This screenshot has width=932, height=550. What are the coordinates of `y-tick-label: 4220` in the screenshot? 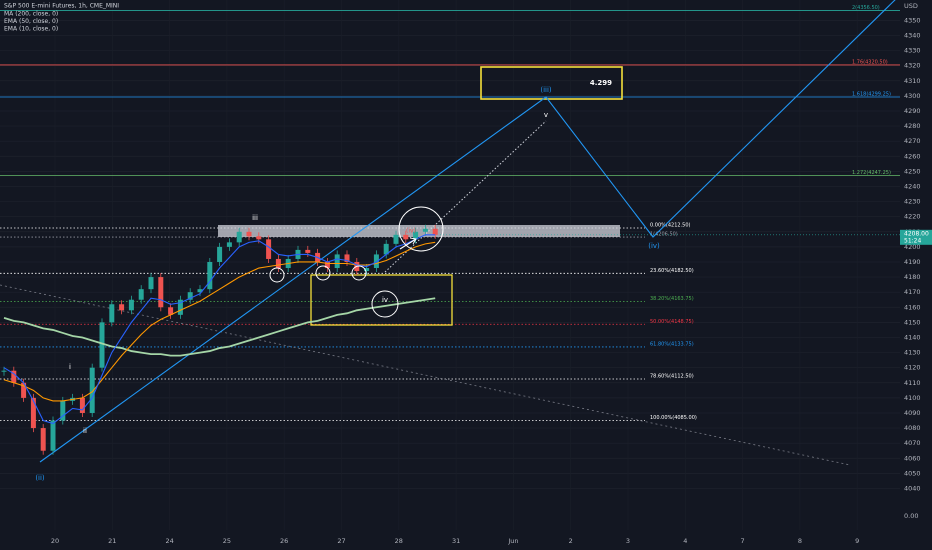 It's located at (912, 217).